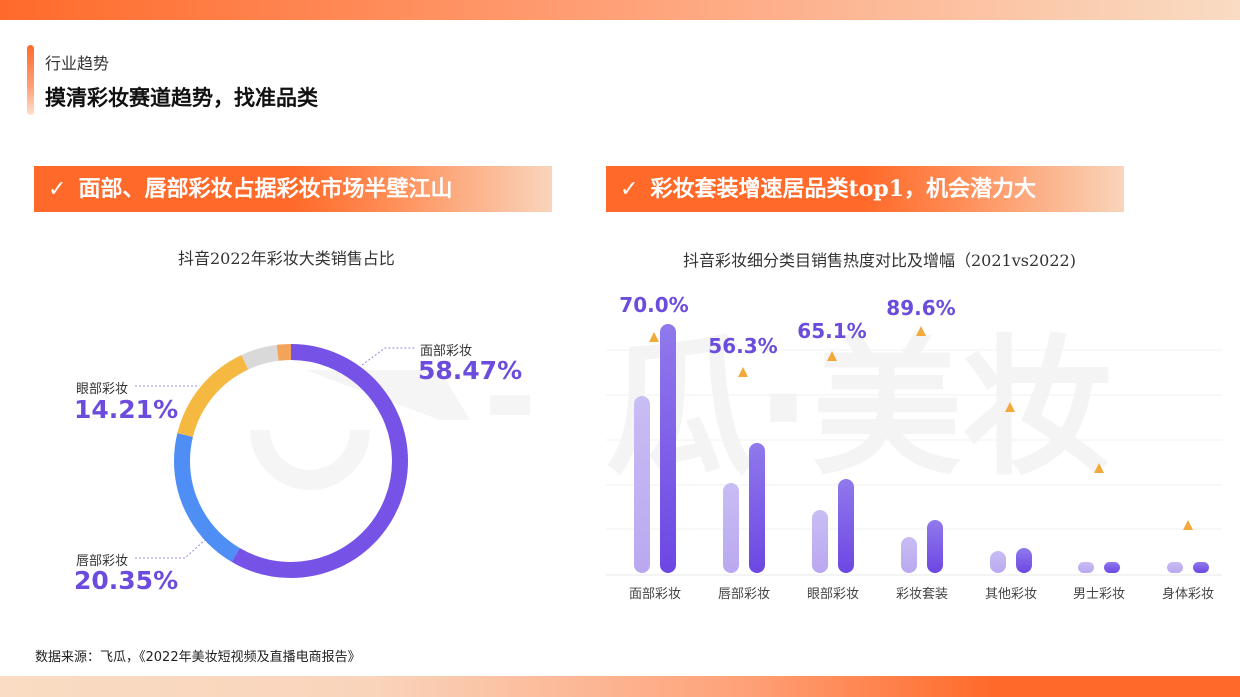 Image resolution: width=1240 pixels, height=697 pixels. What do you see at coordinates (470, 370) in the screenshot?
I see `callout-face-value: 58.47%` at bounding box center [470, 370].